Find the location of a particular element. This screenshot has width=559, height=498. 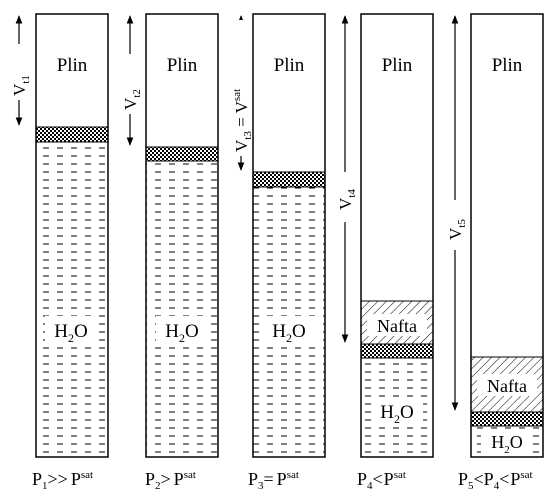

pressure-label: P3= Psat is located at coordinates (273, 480).